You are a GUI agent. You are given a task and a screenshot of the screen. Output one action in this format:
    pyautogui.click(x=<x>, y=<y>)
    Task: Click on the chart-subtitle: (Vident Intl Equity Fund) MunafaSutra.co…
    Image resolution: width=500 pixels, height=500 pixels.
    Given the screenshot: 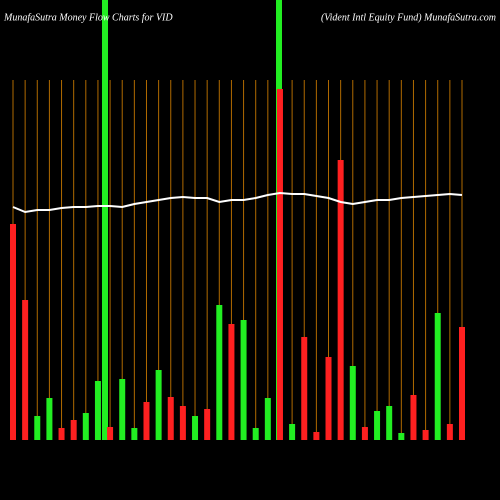 What is the action you would take?
    pyautogui.click(x=408, y=17)
    